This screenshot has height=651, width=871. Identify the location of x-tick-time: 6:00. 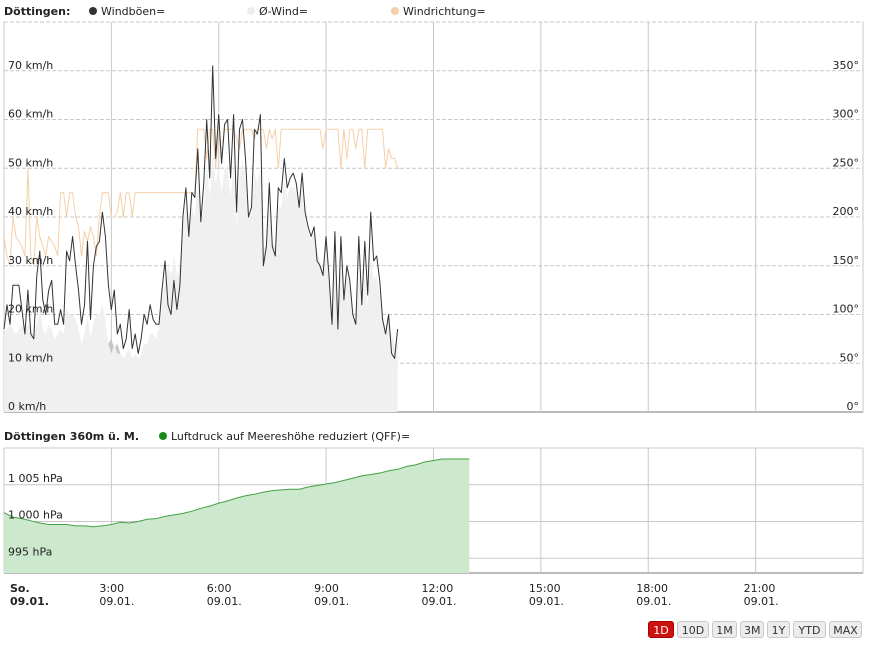
(219, 588).